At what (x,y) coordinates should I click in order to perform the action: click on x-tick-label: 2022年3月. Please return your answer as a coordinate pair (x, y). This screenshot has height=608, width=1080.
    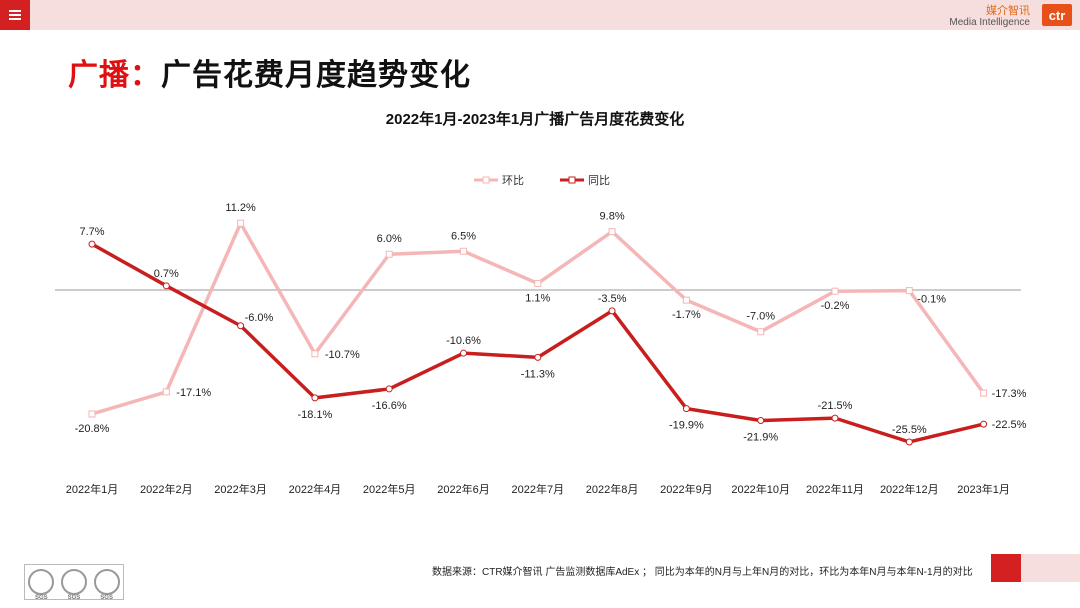
    Looking at the image, I should click on (240, 489).